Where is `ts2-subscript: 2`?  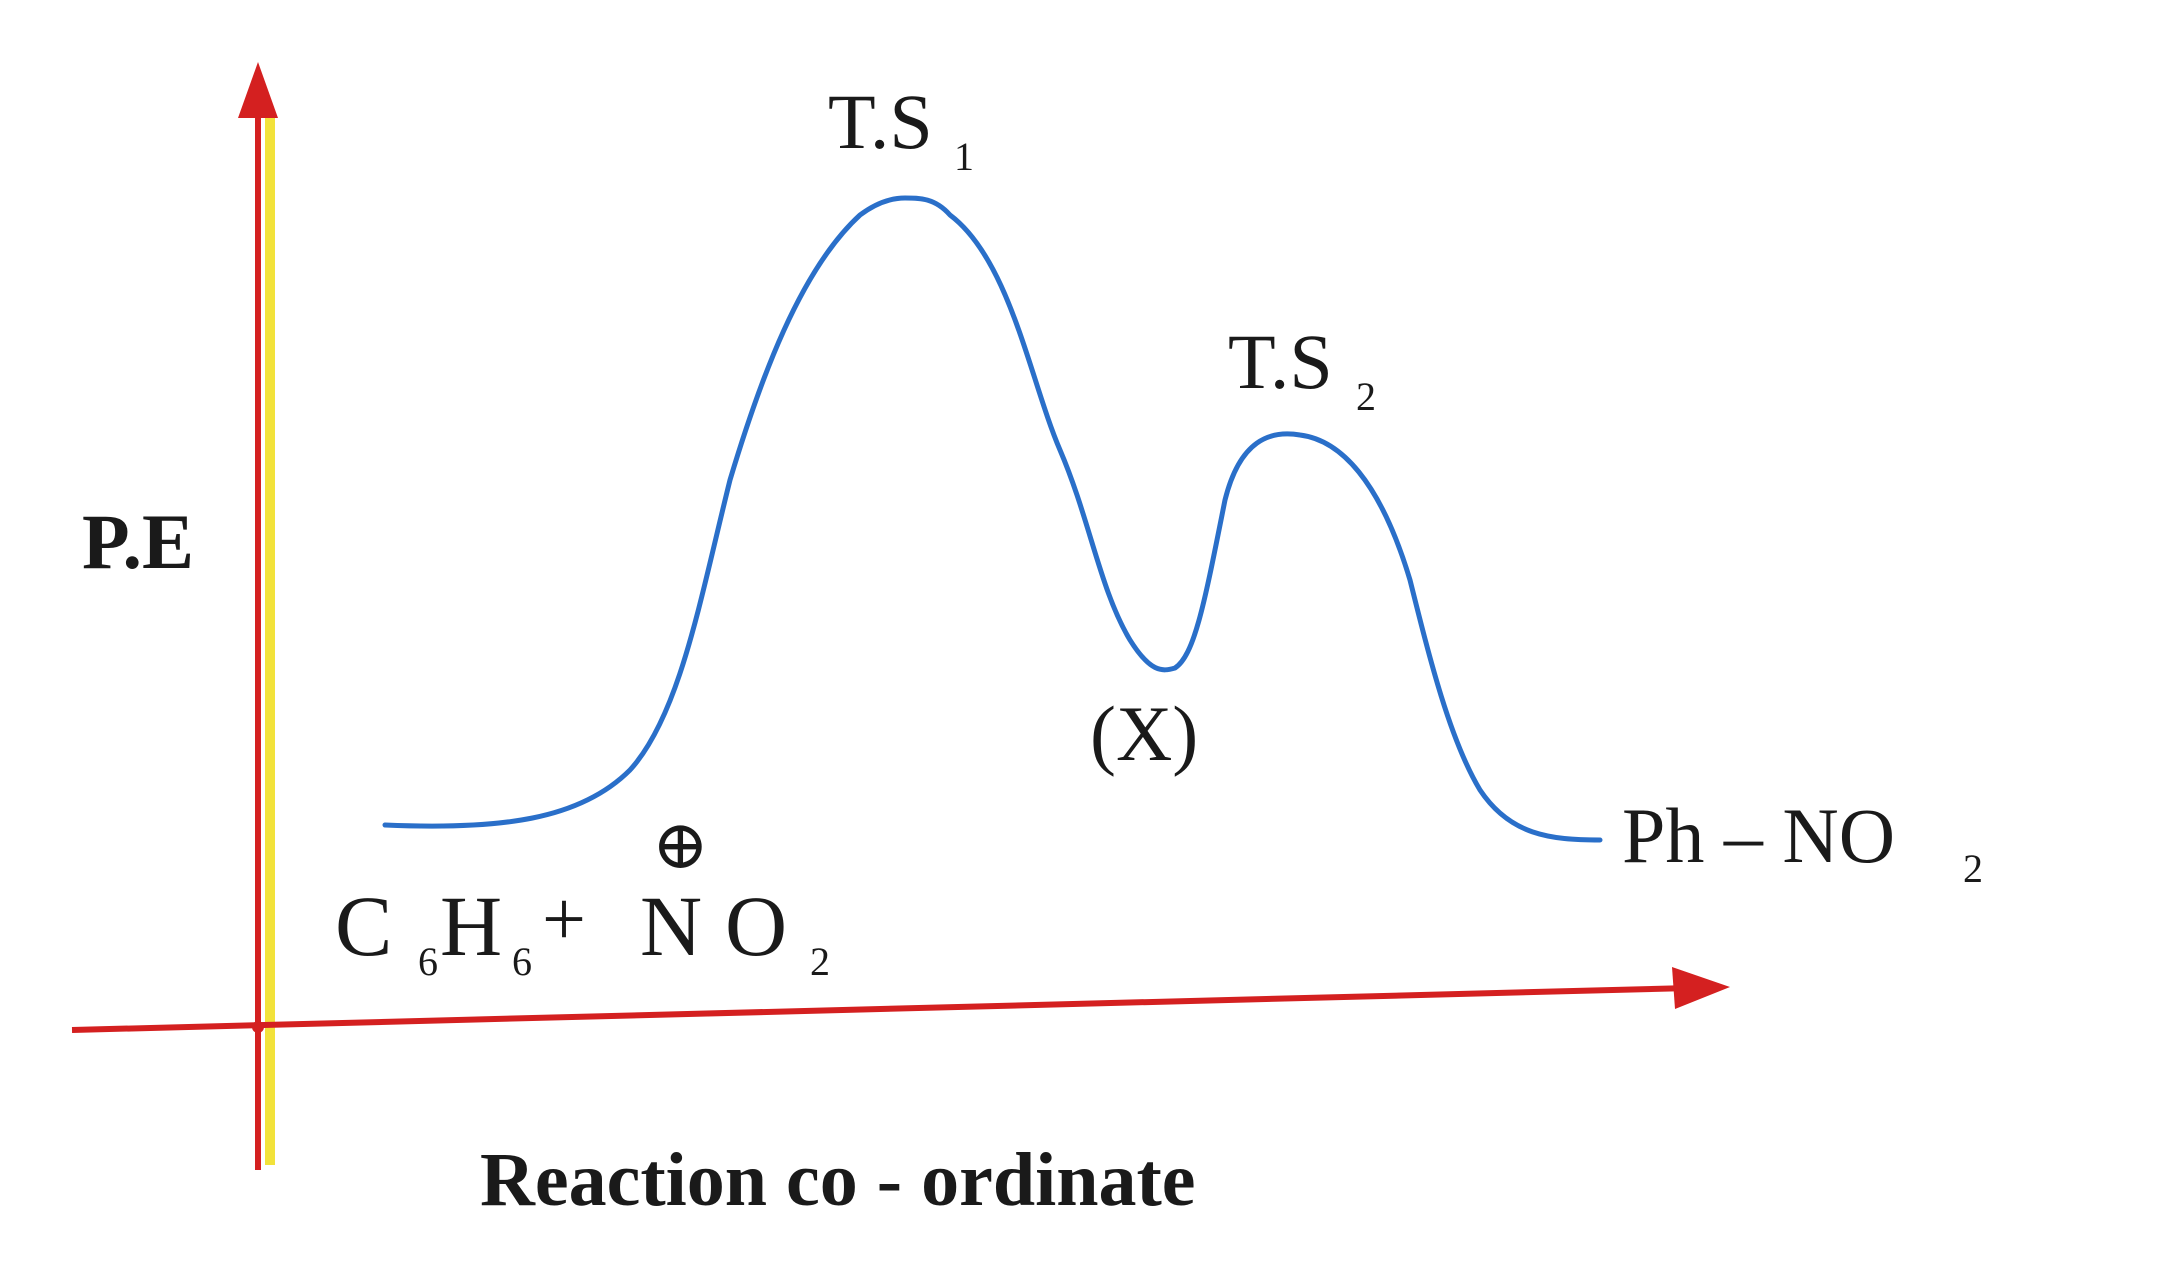 ts2-subscript: 2 is located at coordinates (1366, 396).